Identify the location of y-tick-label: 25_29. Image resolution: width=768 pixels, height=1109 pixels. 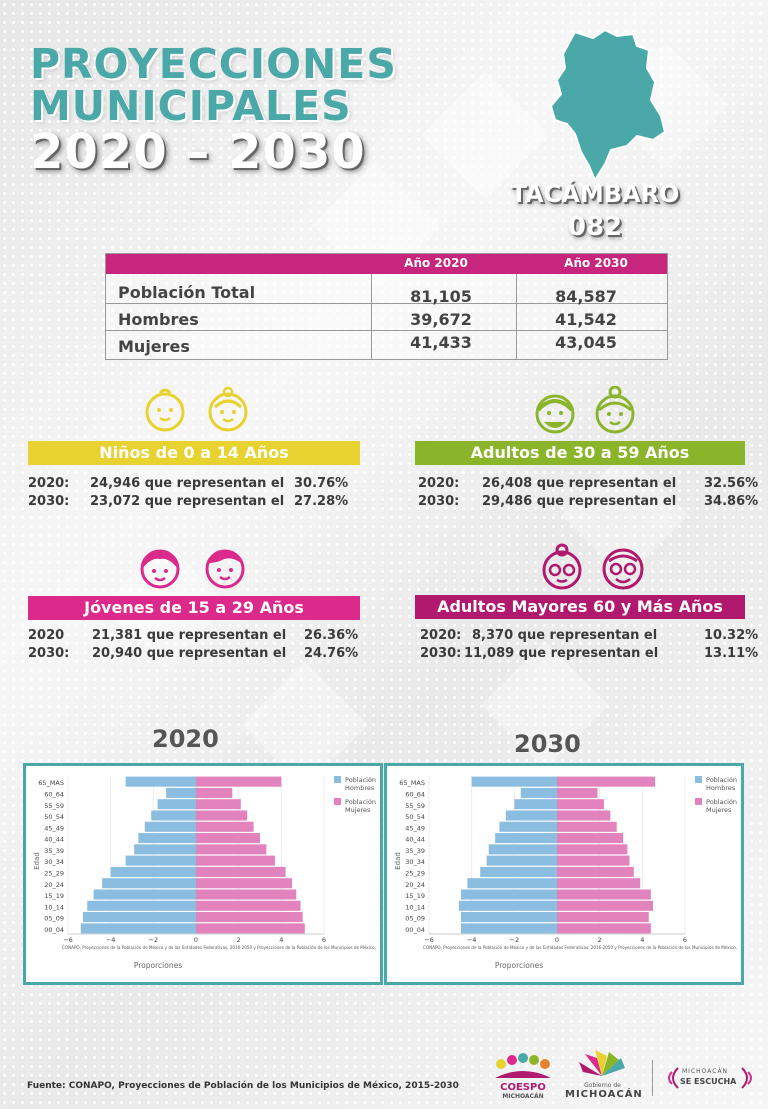
(54, 873).